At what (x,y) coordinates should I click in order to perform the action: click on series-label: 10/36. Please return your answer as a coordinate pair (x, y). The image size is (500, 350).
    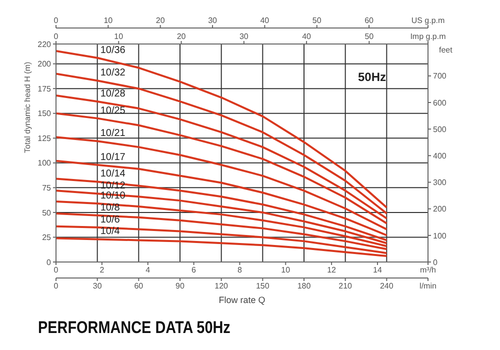
    Looking at the image, I should click on (113, 50).